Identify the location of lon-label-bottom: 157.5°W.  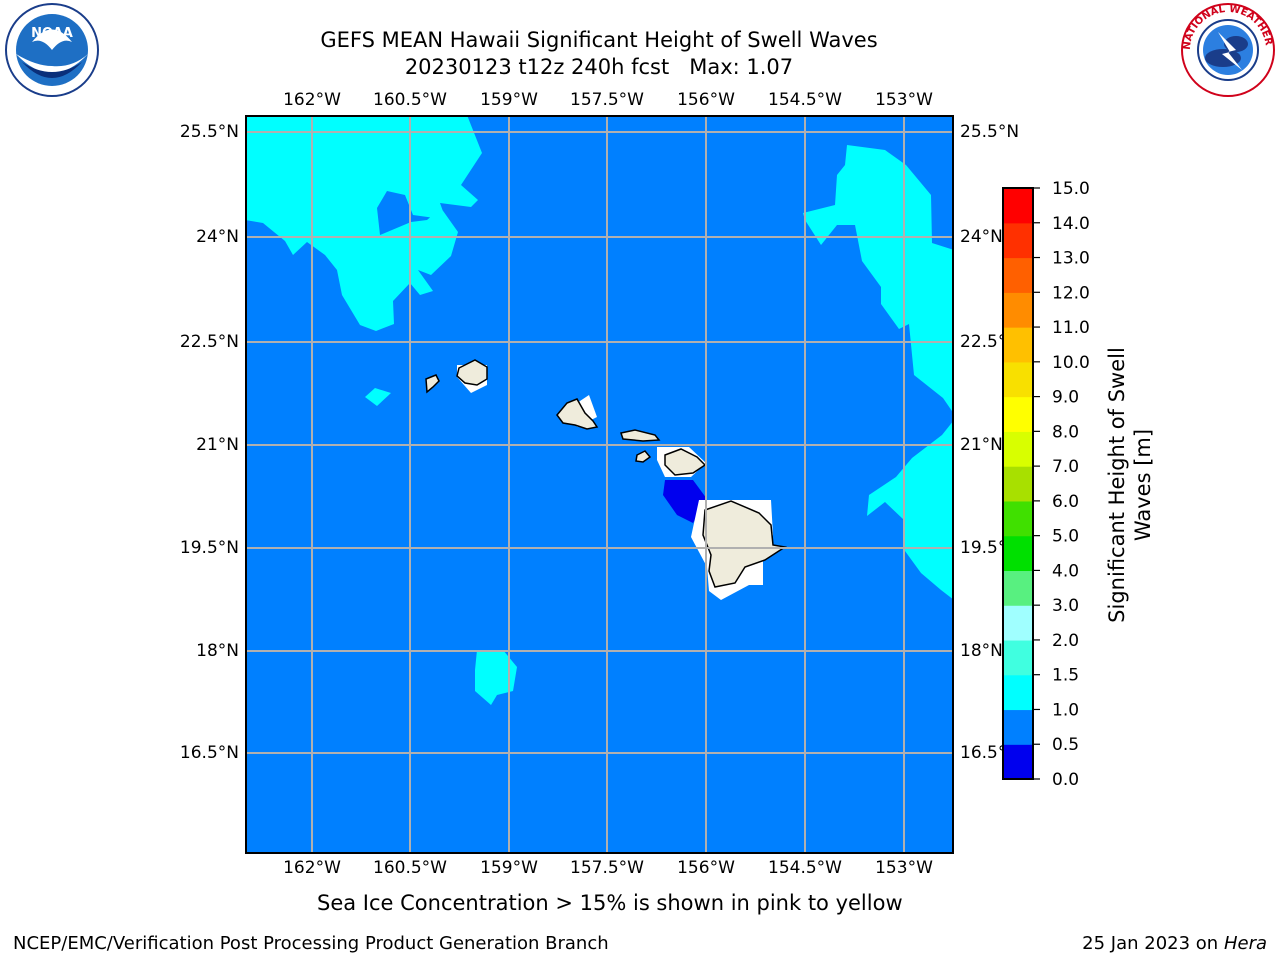
(607, 868).